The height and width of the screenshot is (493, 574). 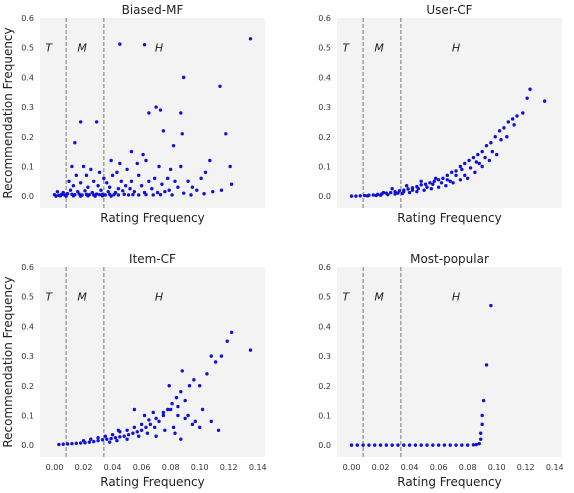 What do you see at coordinates (113, 467) in the screenshot?
I see `x-tick-label: 0.04` at bounding box center [113, 467].